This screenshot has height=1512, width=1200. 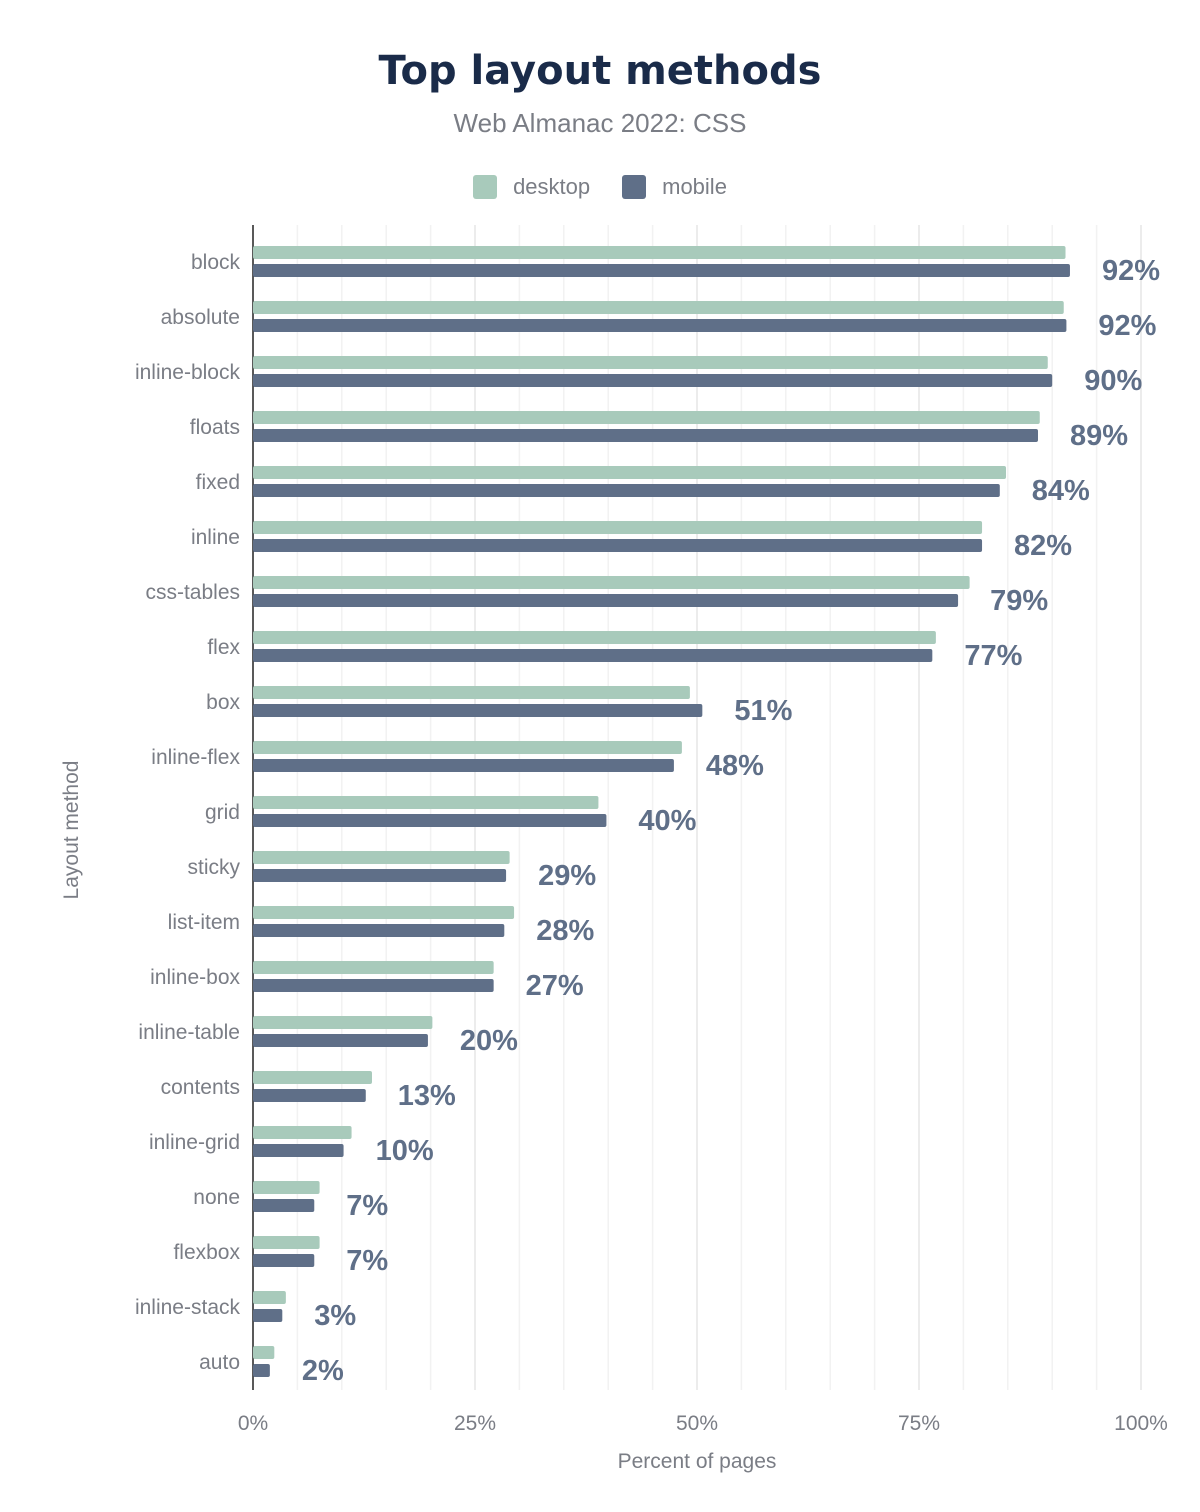 I want to click on legend-item-mobile: mobile, so click(x=674, y=187).